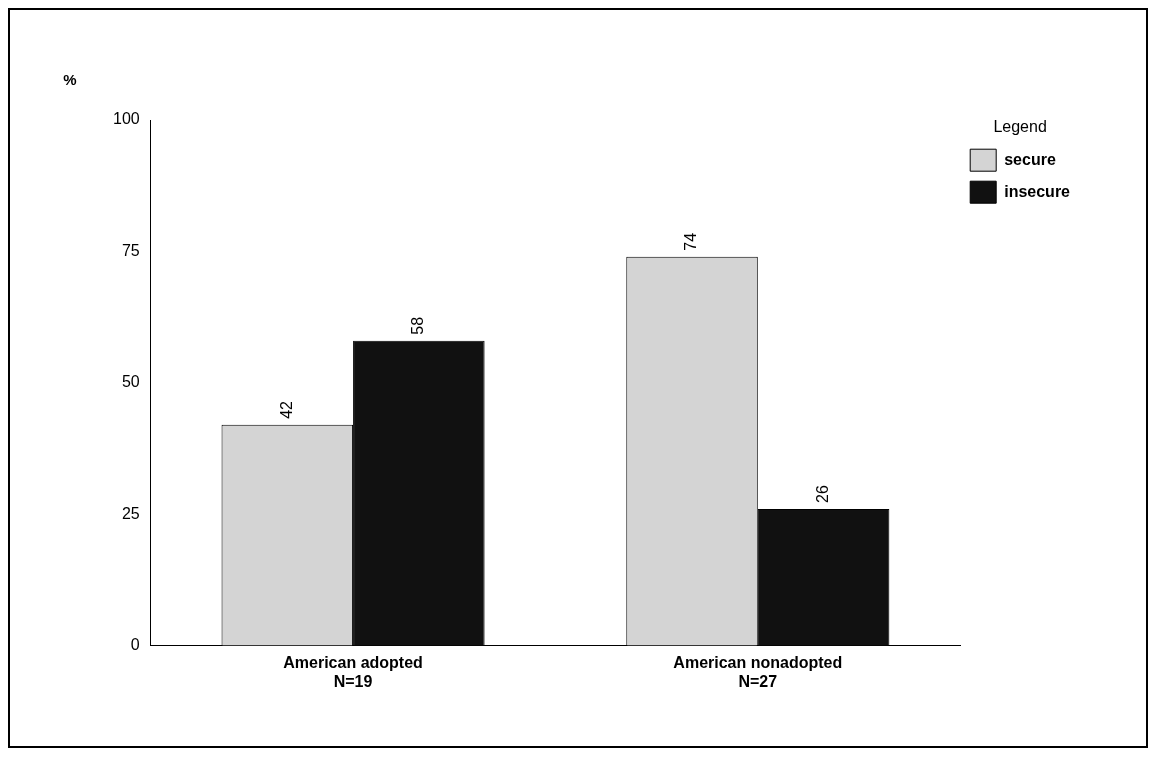 The width and height of the screenshot is (1167, 770). What do you see at coordinates (1020, 127) in the screenshot?
I see `legend-title: Legend` at bounding box center [1020, 127].